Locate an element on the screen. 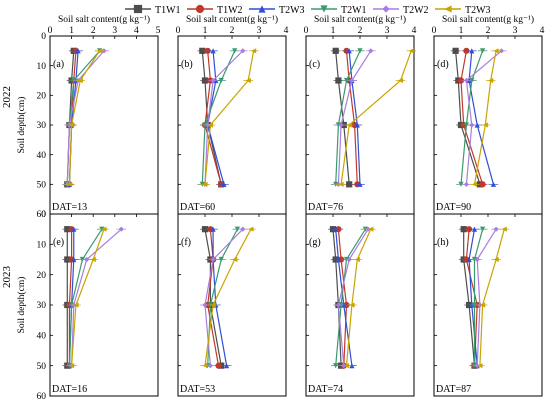 The height and width of the screenshot is (402, 550). panel-label: (c) is located at coordinates (314, 64).